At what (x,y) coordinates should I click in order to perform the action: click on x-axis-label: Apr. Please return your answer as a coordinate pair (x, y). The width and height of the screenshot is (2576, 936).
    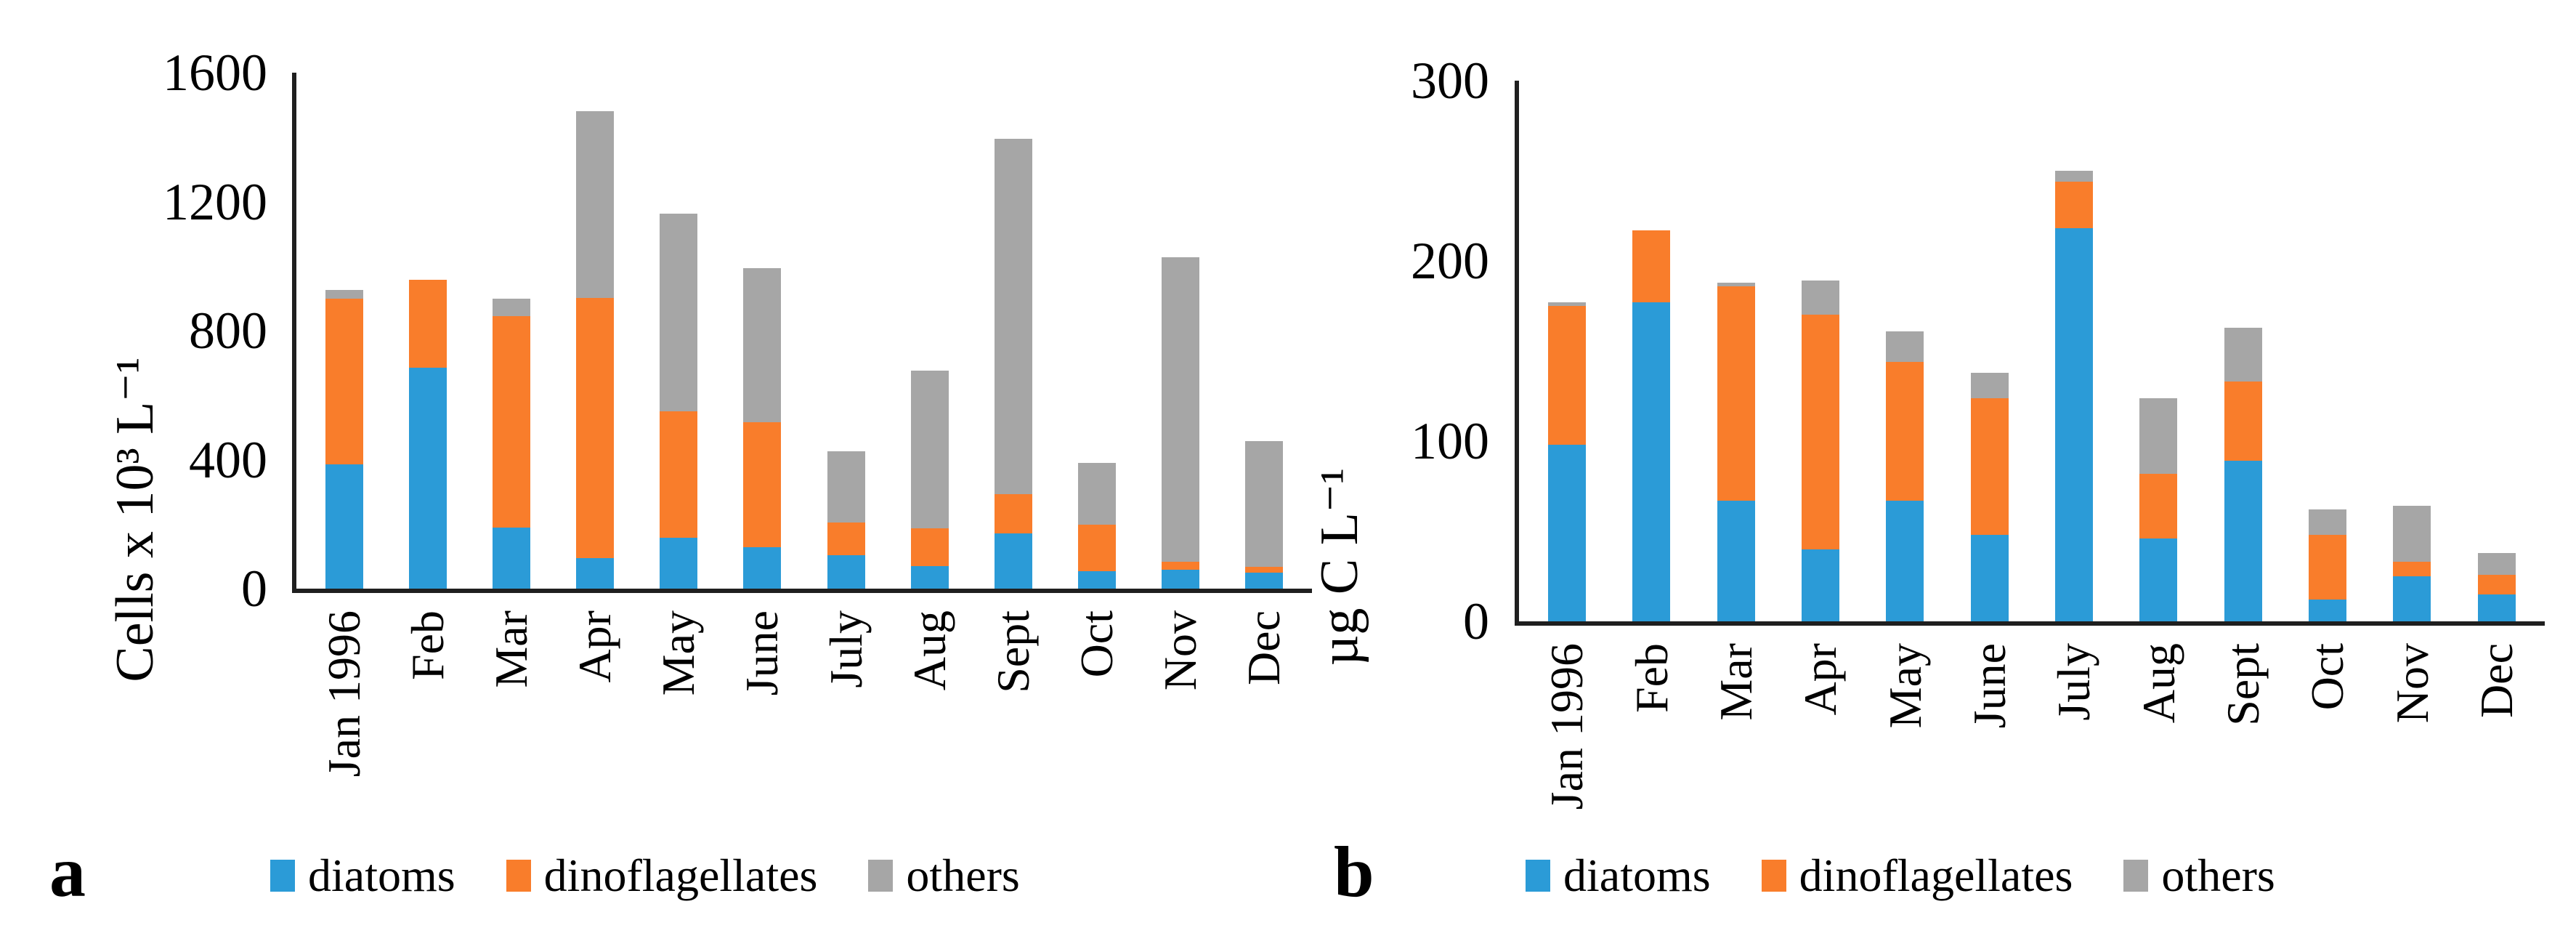
    Looking at the image, I should click on (595, 646).